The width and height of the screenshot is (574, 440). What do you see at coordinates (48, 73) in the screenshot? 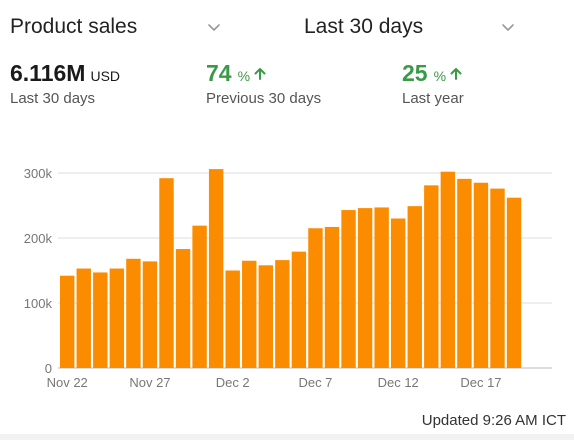
I see `kpi-total-value: 6.116M` at bounding box center [48, 73].